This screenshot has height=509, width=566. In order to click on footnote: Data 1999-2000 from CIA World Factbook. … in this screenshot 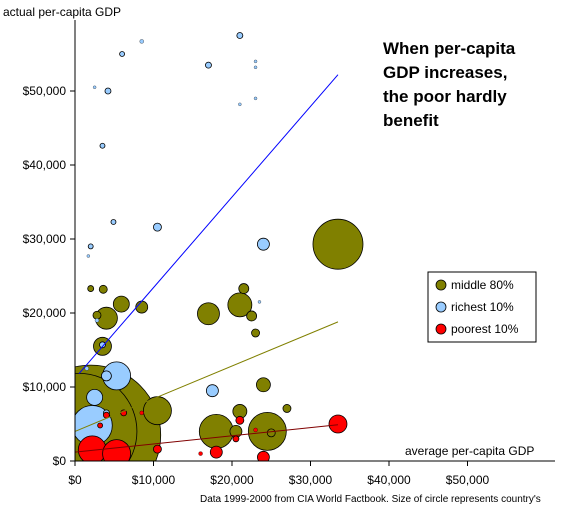, I will do `click(370, 499)`.